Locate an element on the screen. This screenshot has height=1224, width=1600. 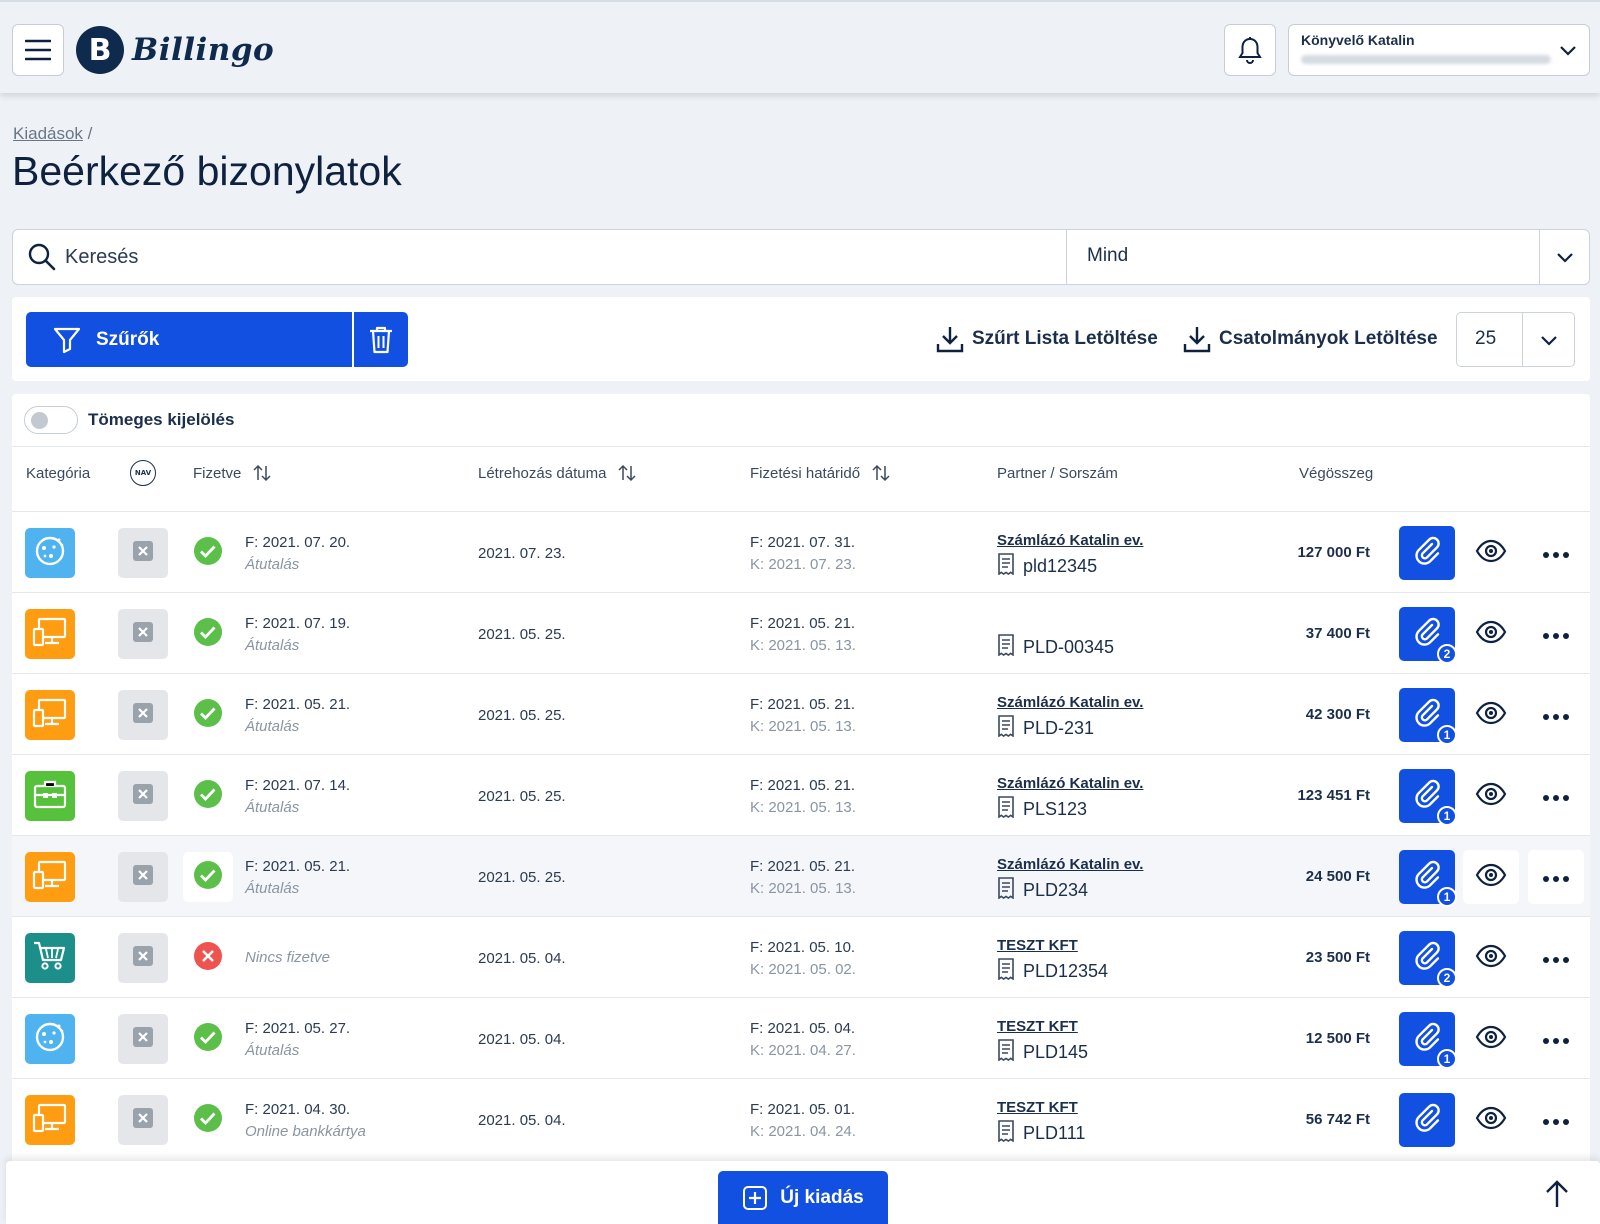
filters-button: Szűrők is located at coordinates (189, 339).